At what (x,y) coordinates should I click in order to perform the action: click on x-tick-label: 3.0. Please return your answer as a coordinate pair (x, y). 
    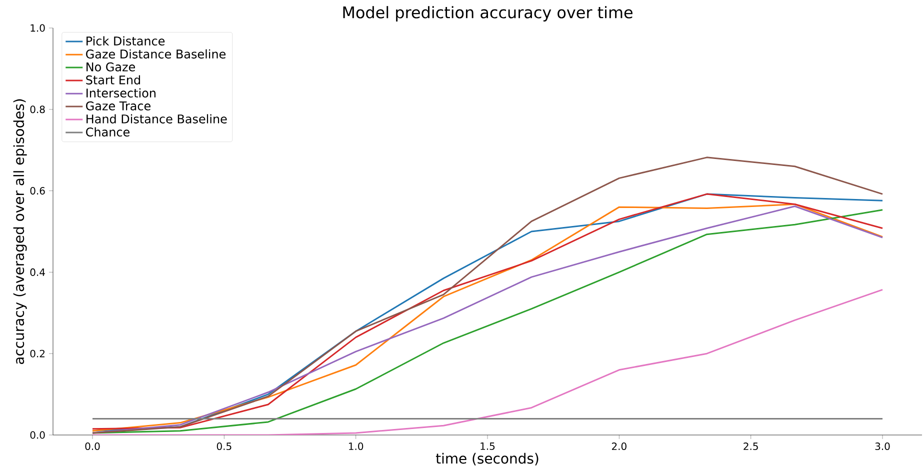
    Looking at the image, I should click on (882, 446).